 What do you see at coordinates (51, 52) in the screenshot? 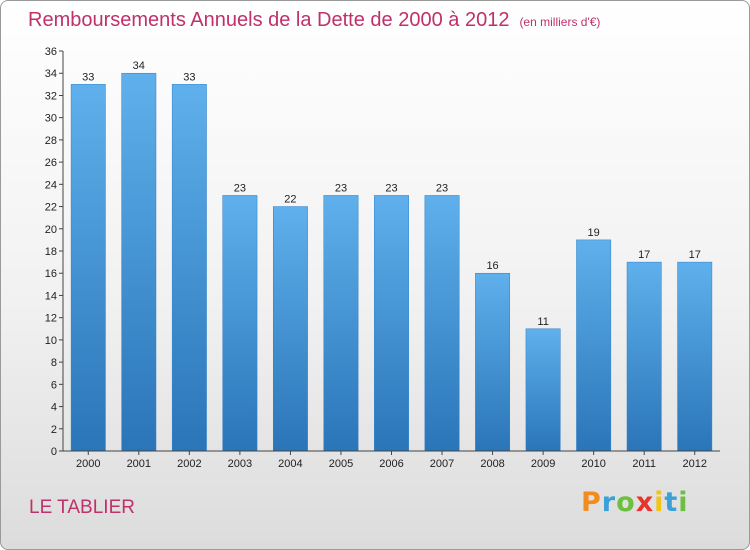
I see `y-tick-label: 36` at bounding box center [51, 52].